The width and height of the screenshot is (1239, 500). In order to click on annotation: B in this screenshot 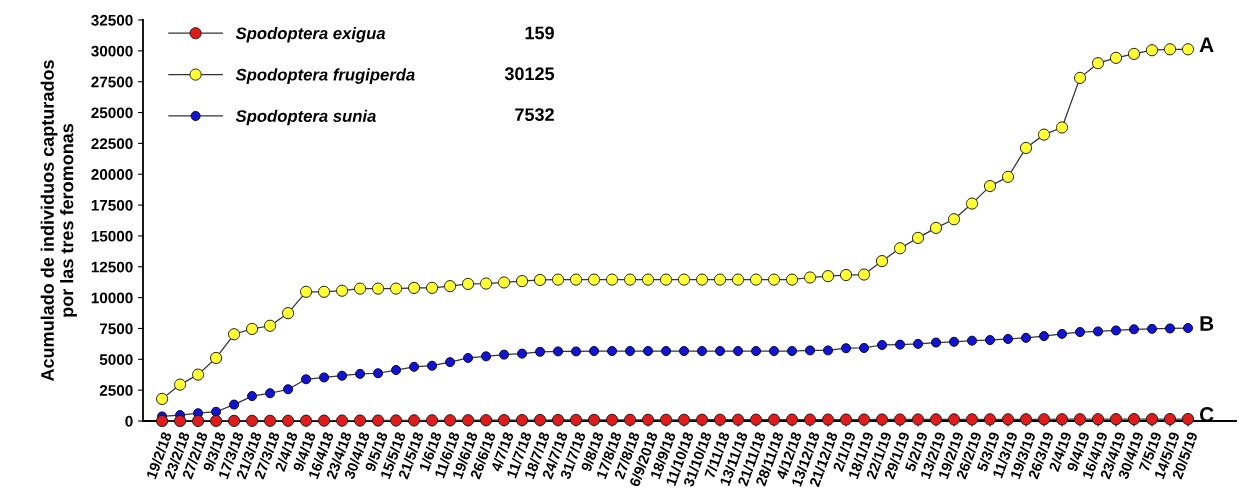, I will do `click(1207, 323)`.